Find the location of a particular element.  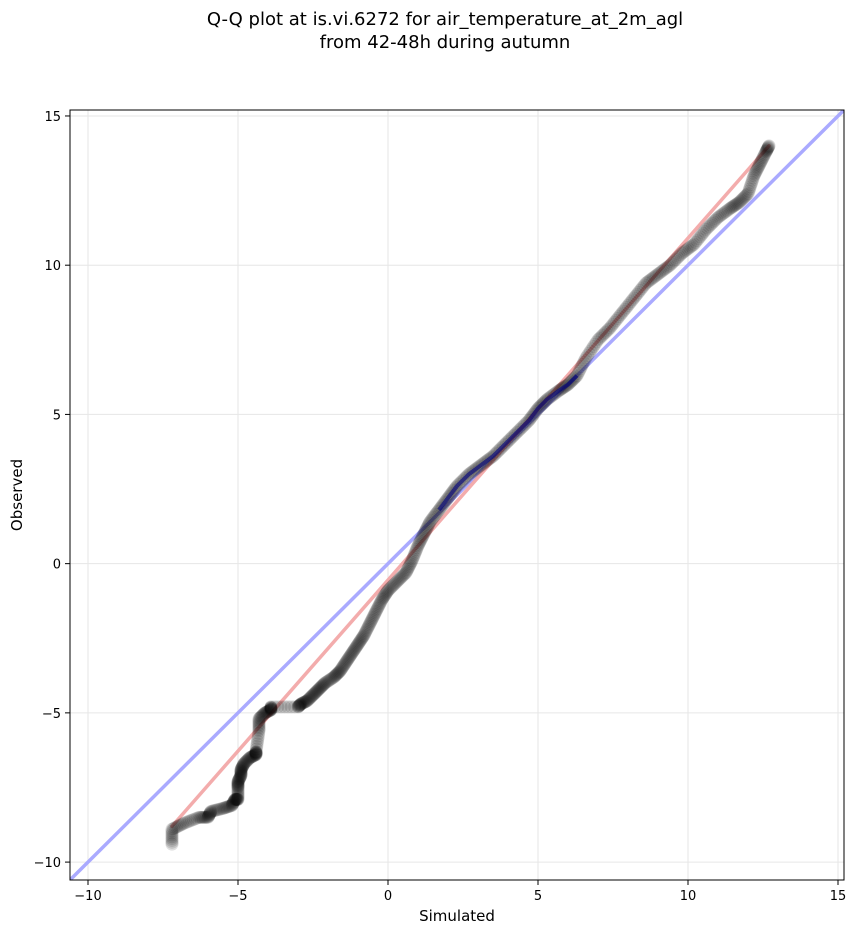

x-tick-label: −10 is located at coordinates (87, 896).